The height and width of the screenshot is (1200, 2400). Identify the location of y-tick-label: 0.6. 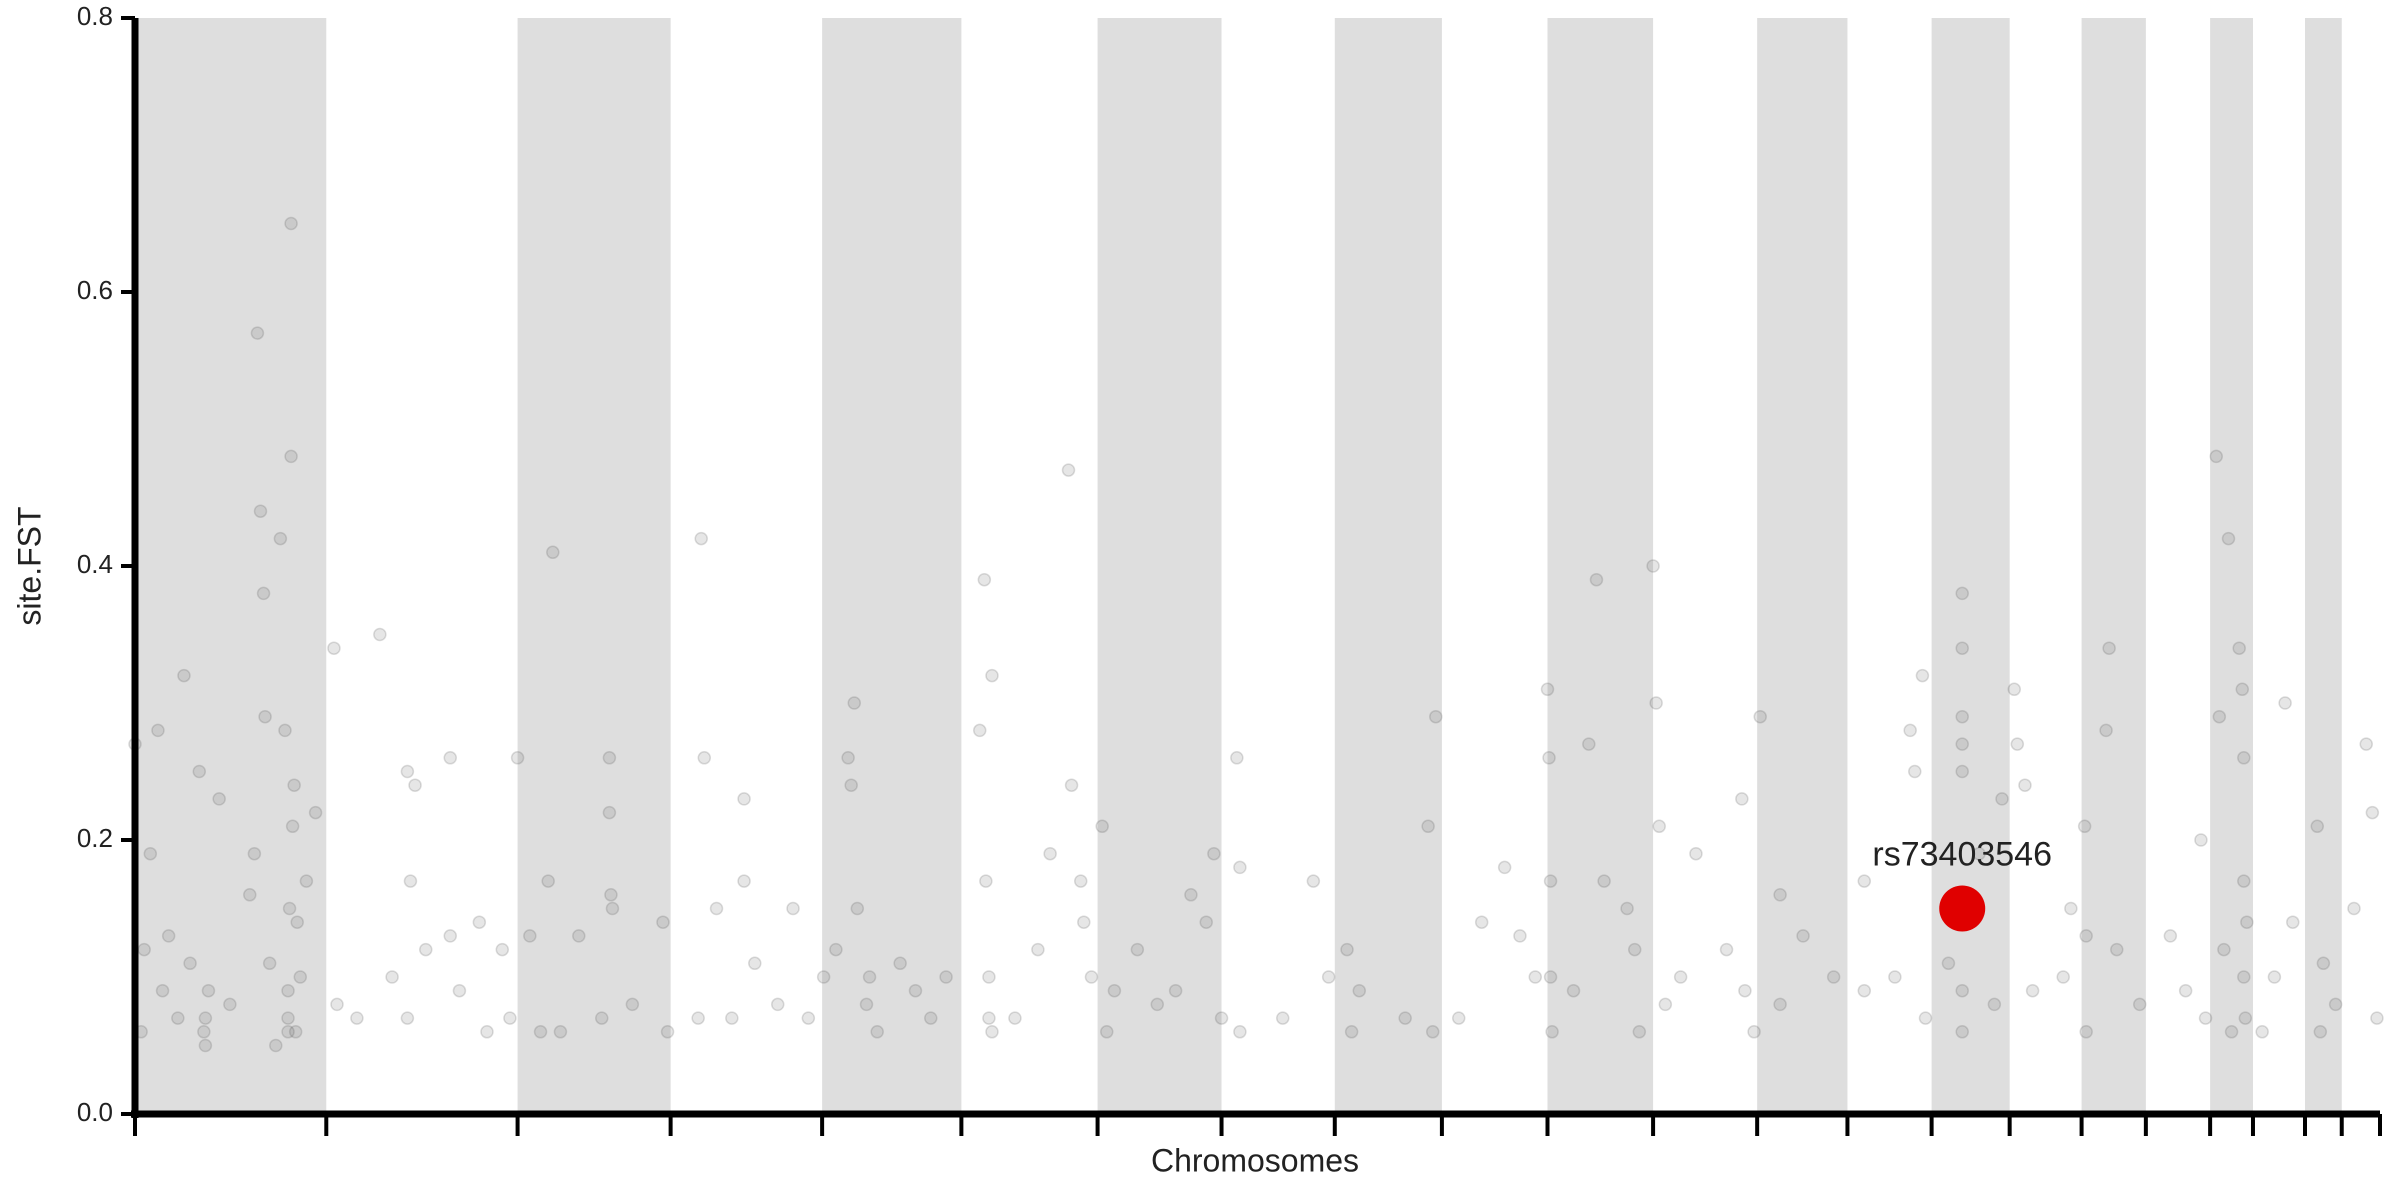
(95, 290).